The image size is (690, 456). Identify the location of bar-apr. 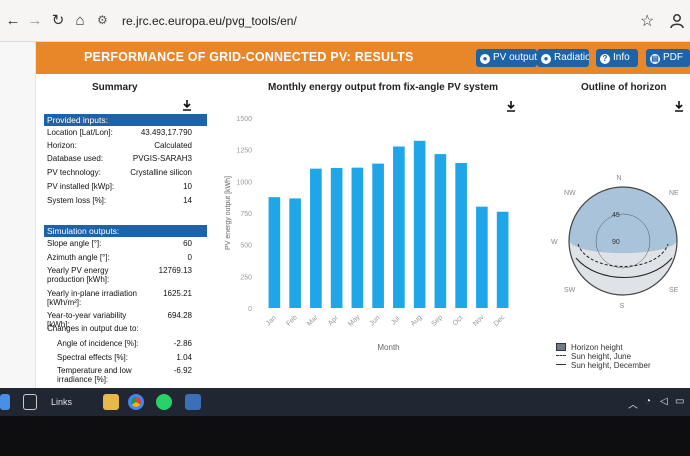
(336, 238).